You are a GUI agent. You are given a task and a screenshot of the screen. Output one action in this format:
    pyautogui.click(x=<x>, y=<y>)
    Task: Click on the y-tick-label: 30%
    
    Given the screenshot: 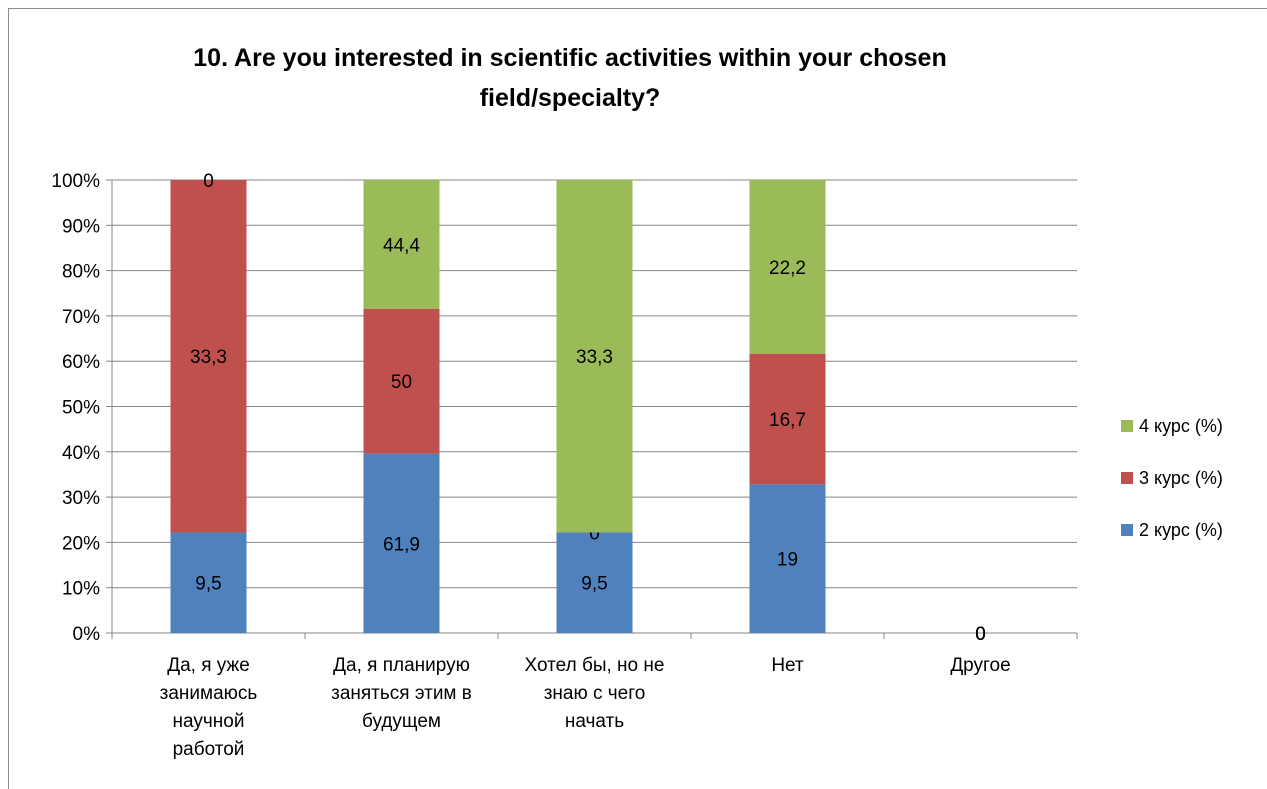 What is the action you would take?
    pyautogui.click(x=81, y=498)
    